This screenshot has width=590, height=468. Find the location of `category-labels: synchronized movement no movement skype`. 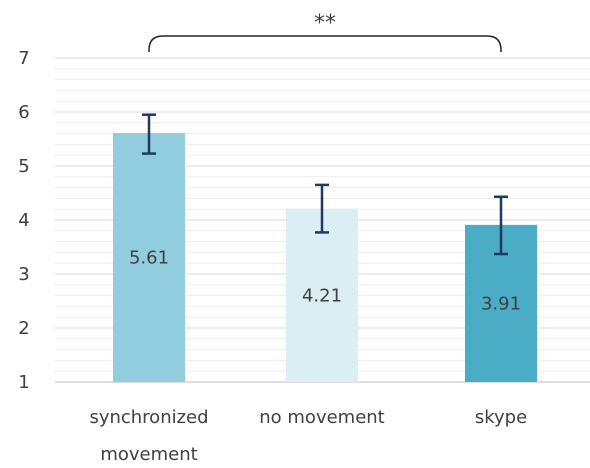

category-labels: synchronized movement no movement skype is located at coordinates (308, 436).